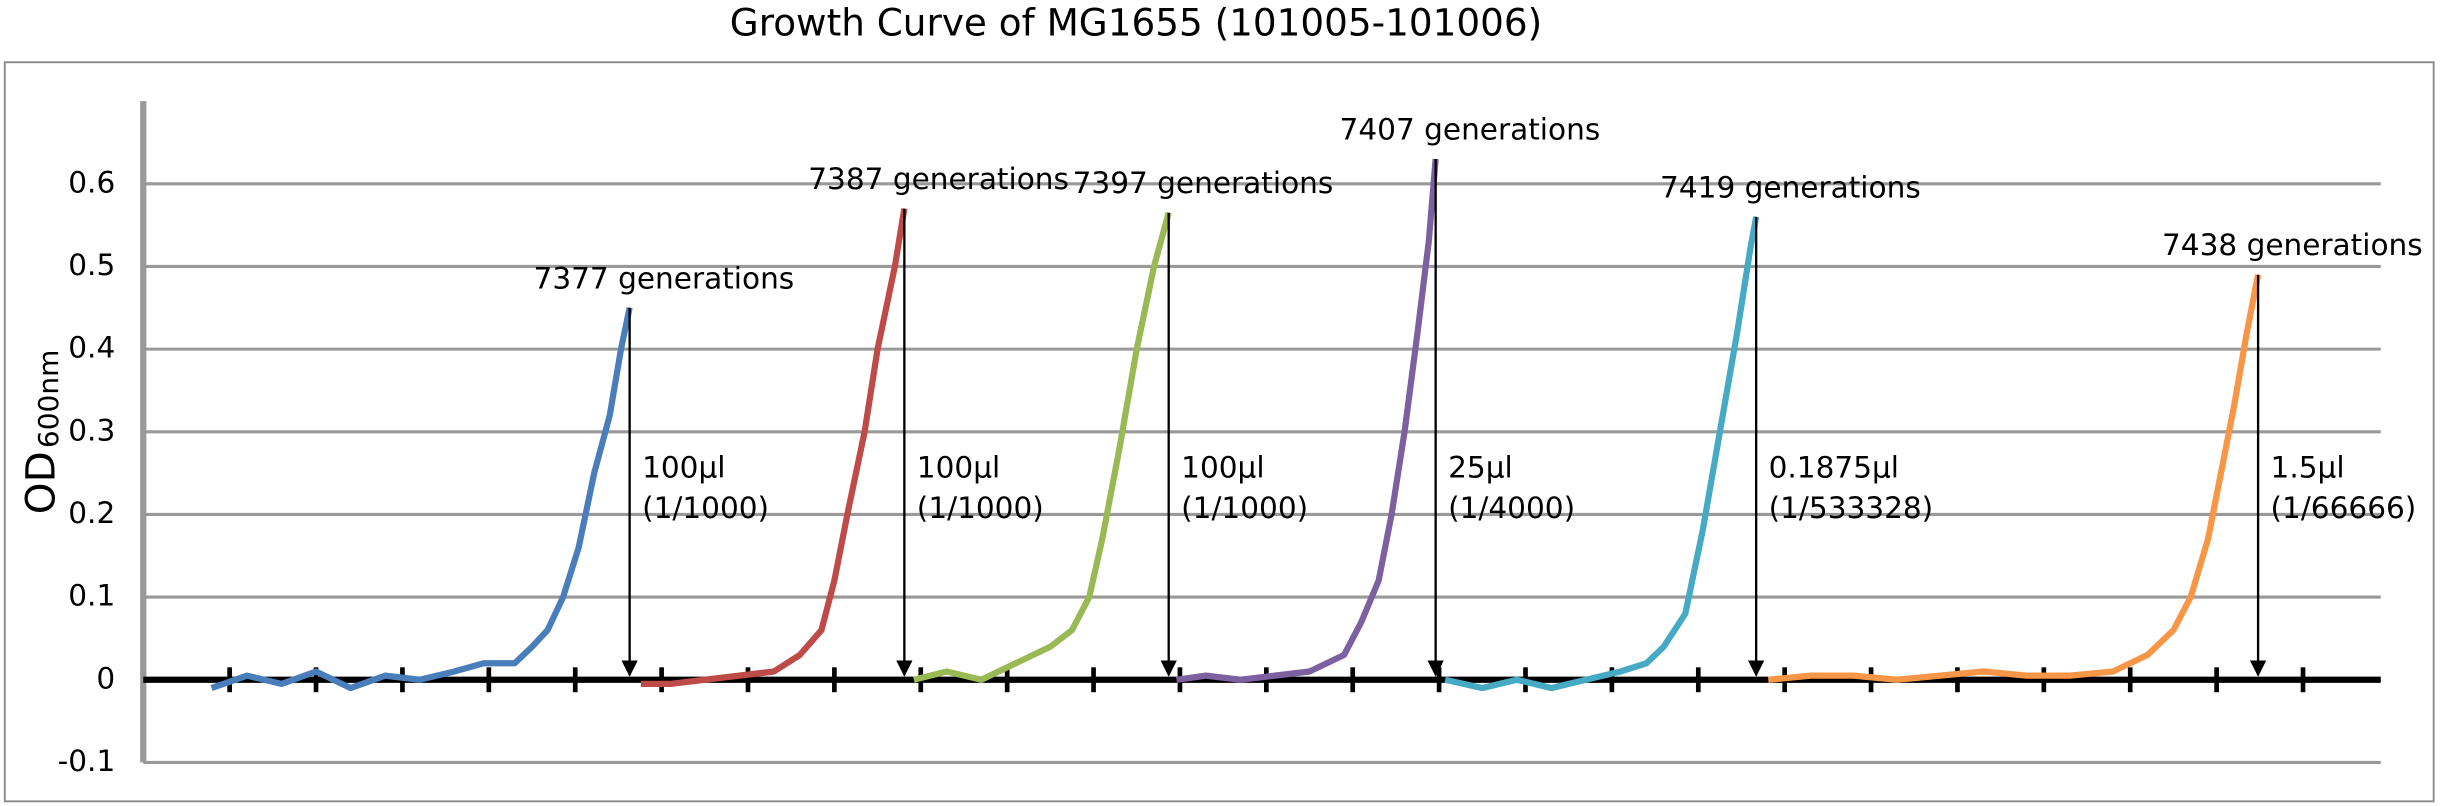 This screenshot has height=806, width=2440. What do you see at coordinates (91, 513) in the screenshot?
I see `y-tick-label: 0.2` at bounding box center [91, 513].